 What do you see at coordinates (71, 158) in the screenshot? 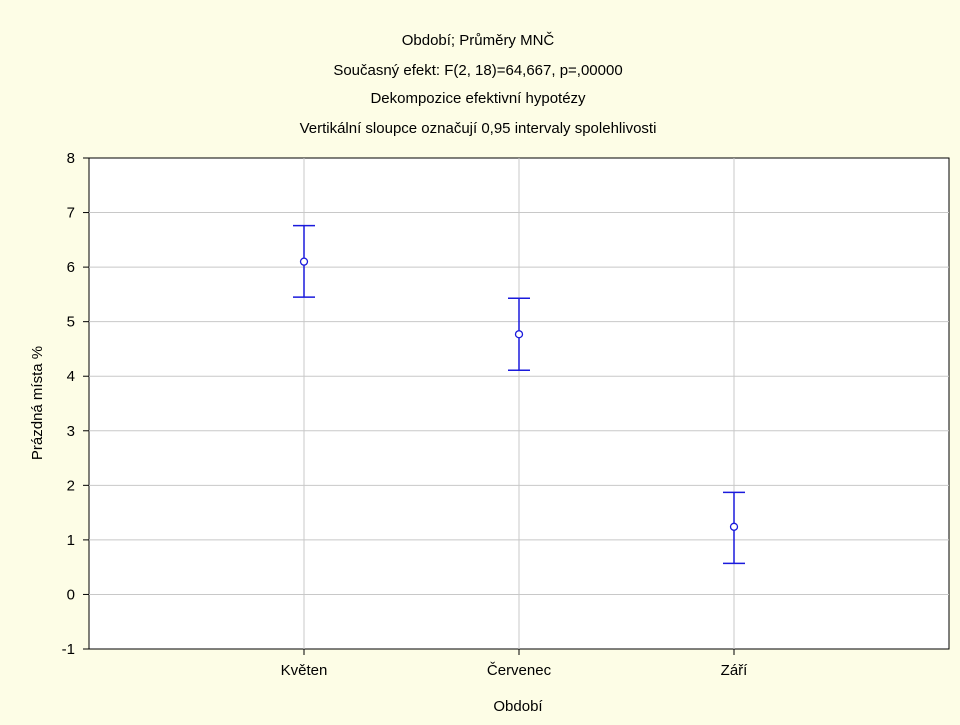
I see `y-tick-label-9: 8` at bounding box center [71, 158].